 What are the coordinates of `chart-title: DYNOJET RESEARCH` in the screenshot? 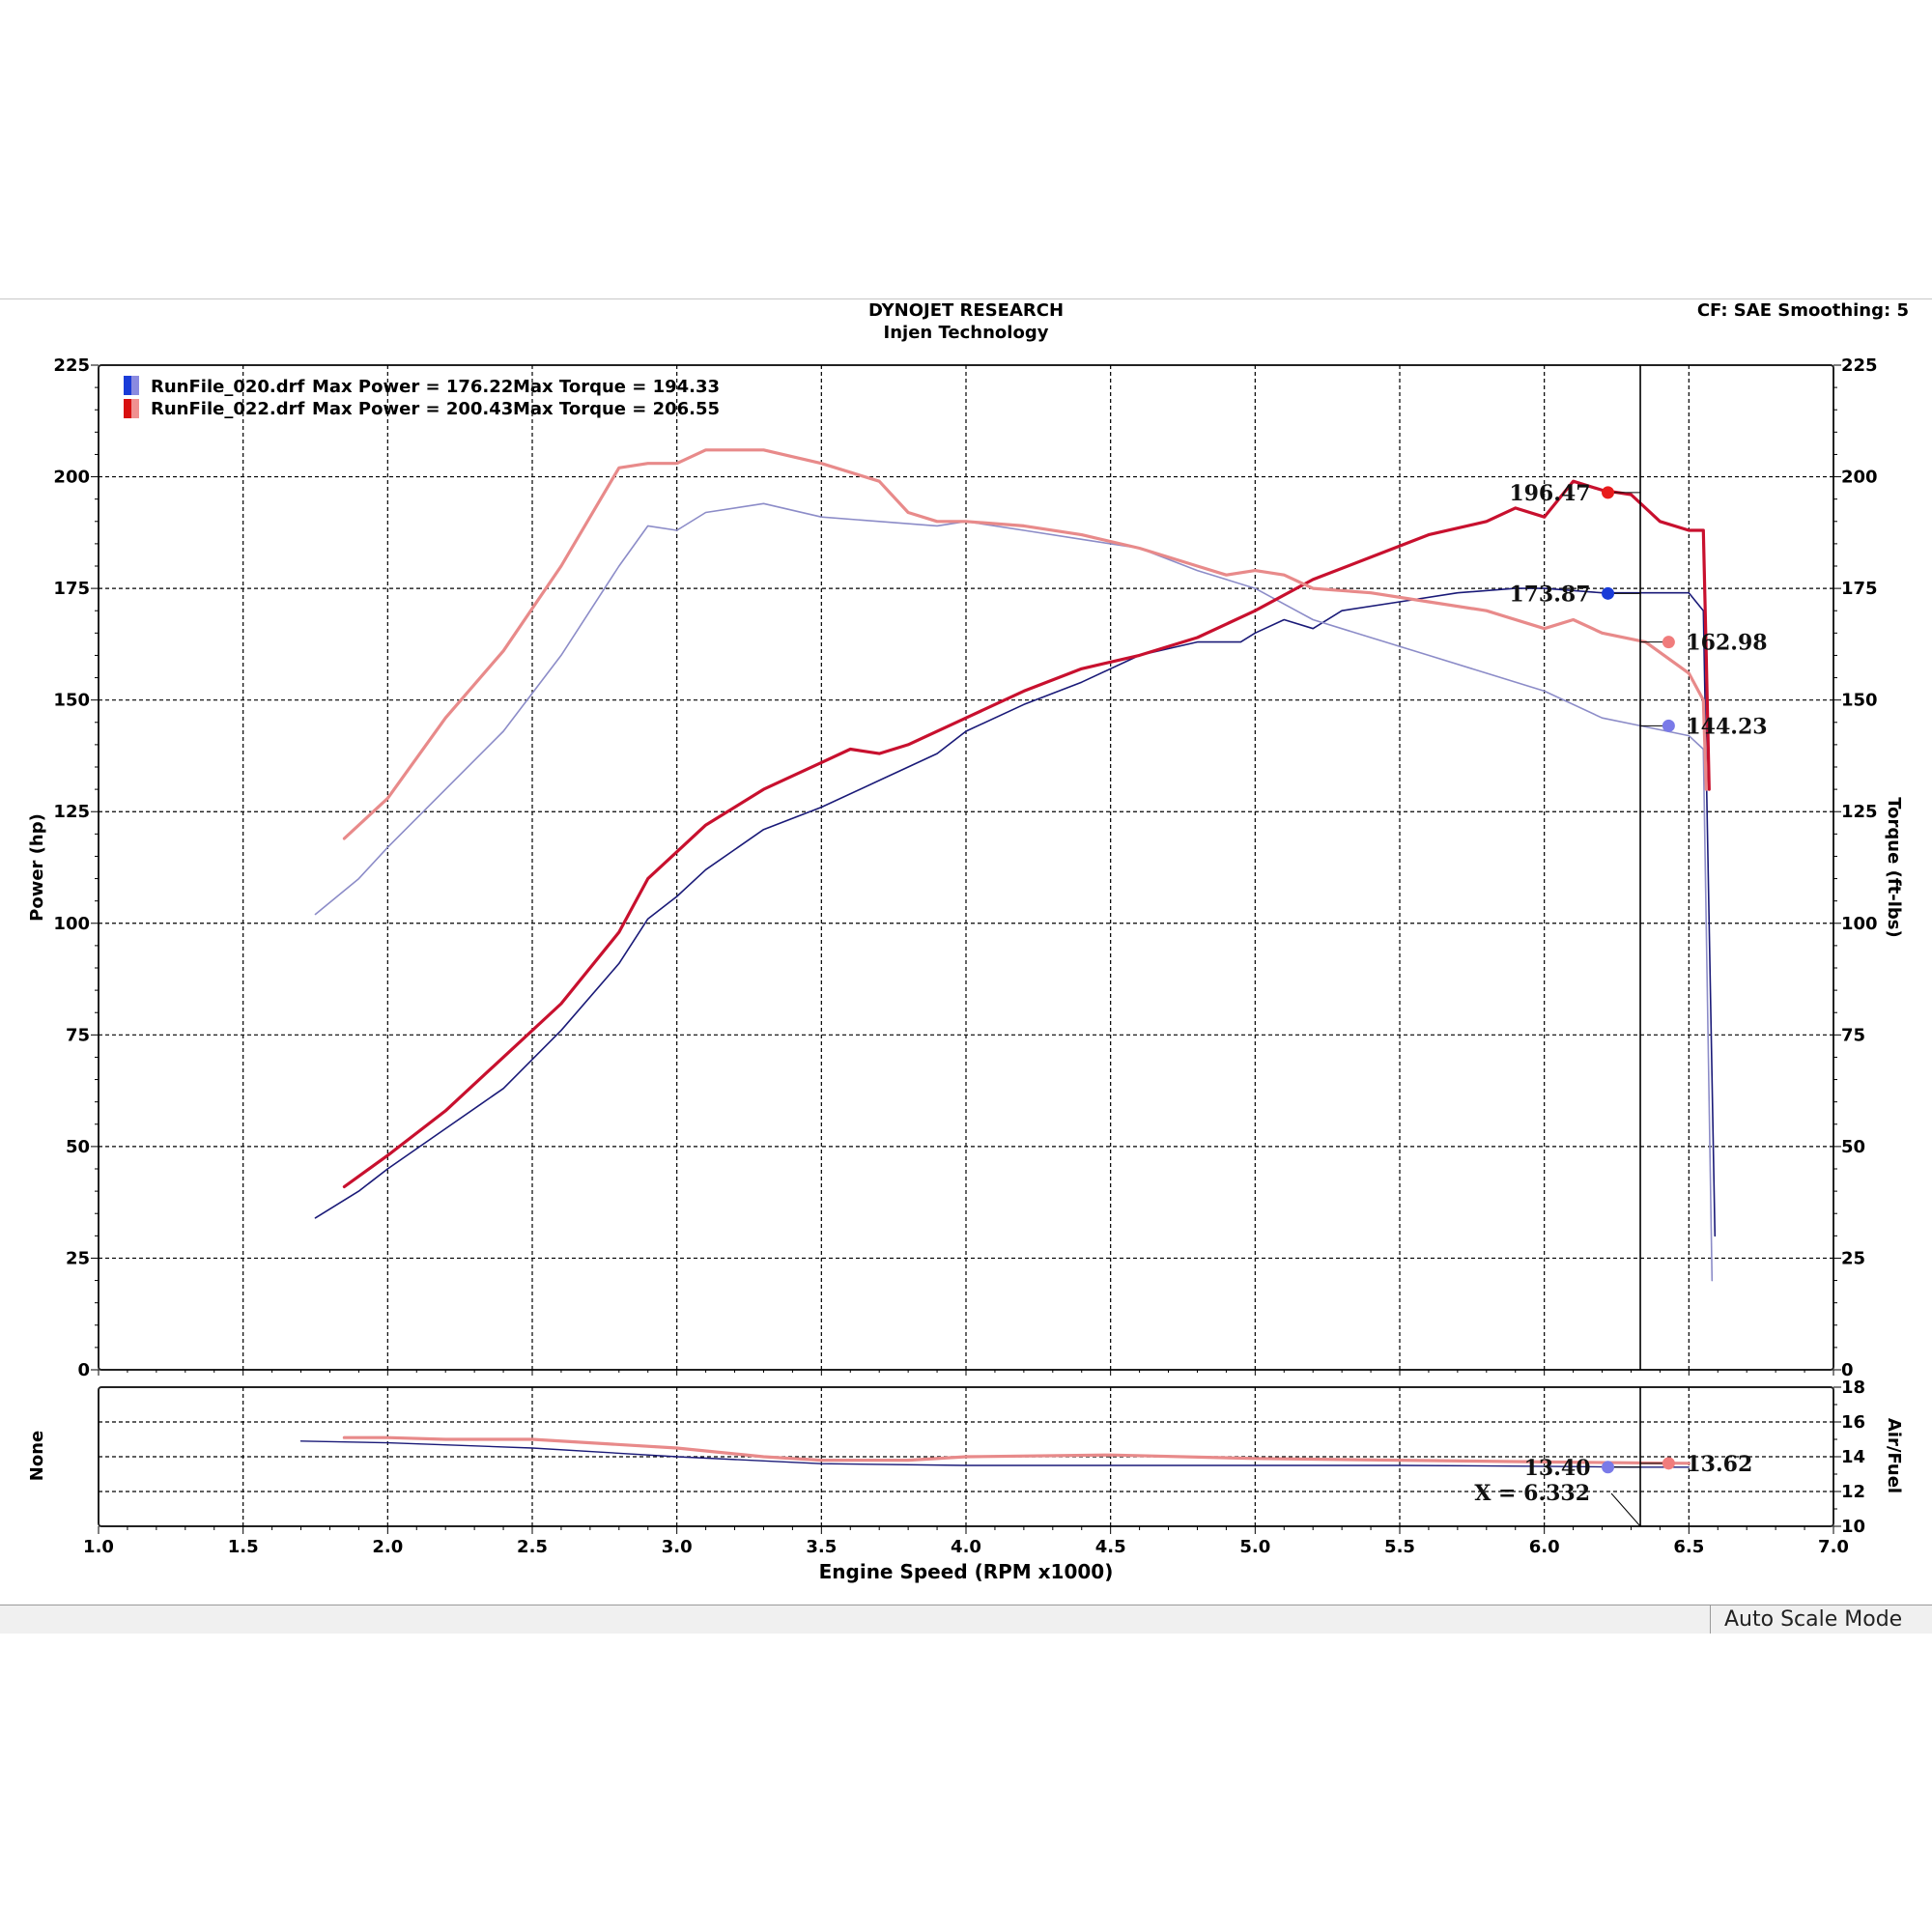 It's located at (966, 310).